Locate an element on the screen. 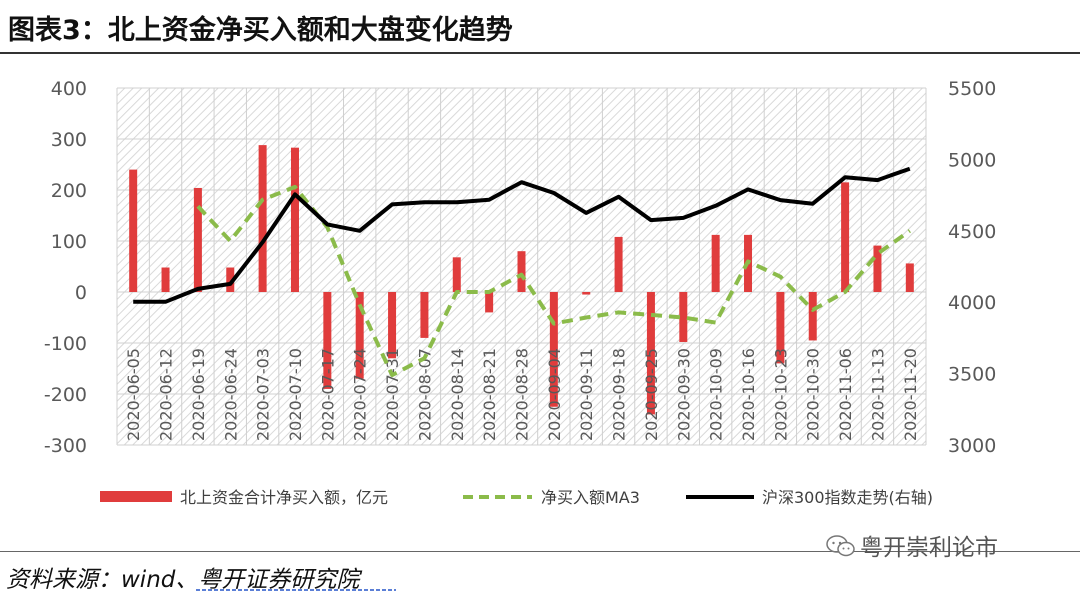 The image size is (1080, 594). x-tick-label: 2020-06-12 is located at coordinates (166, 394).